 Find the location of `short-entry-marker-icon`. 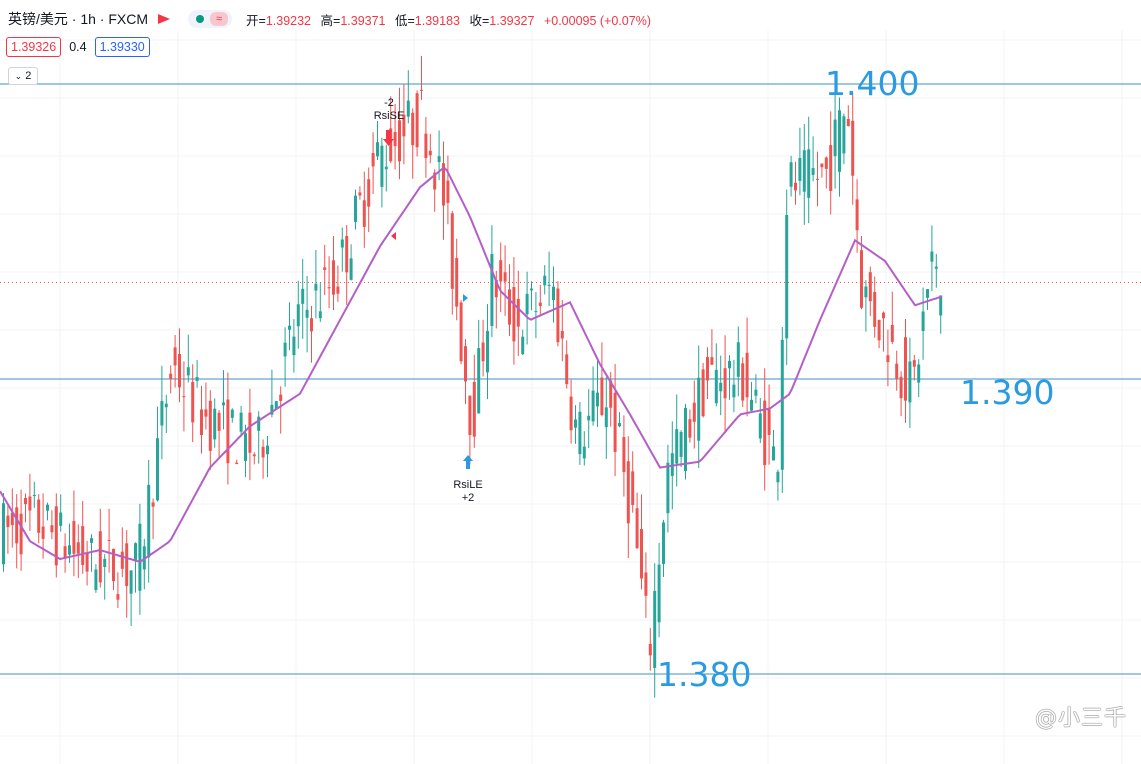

short-entry-marker-icon is located at coordinates (393, 236).